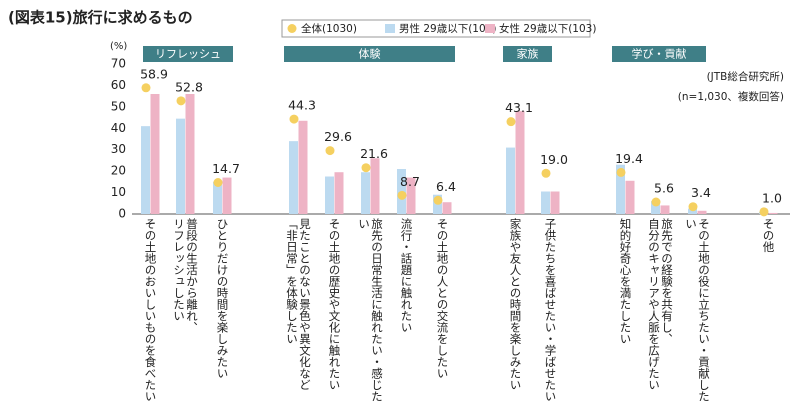 This screenshot has width=800, height=403. What do you see at coordinates (338, 136) in the screenshot?
I see `value-label: 29.6` at bounding box center [338, 136].